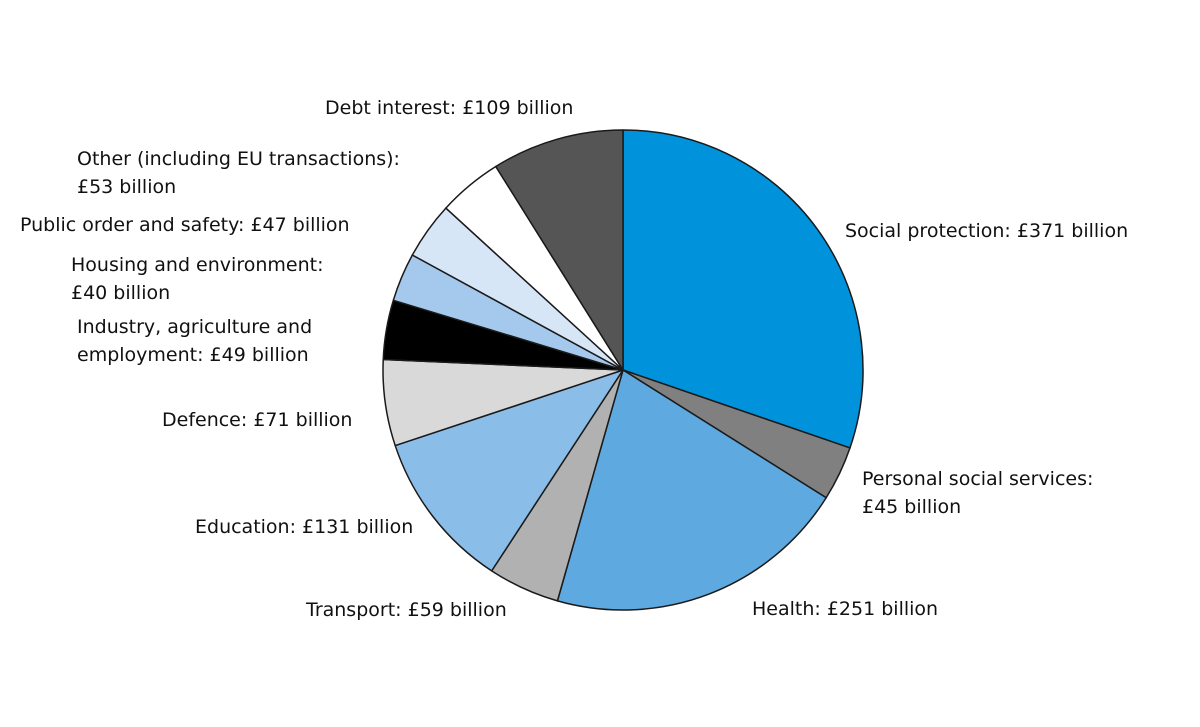 This screenshot has height=727, width=1200. Describe the element at coordinates (518, 108) in the screenshot. I see `value-label: £109 billion` at that location.